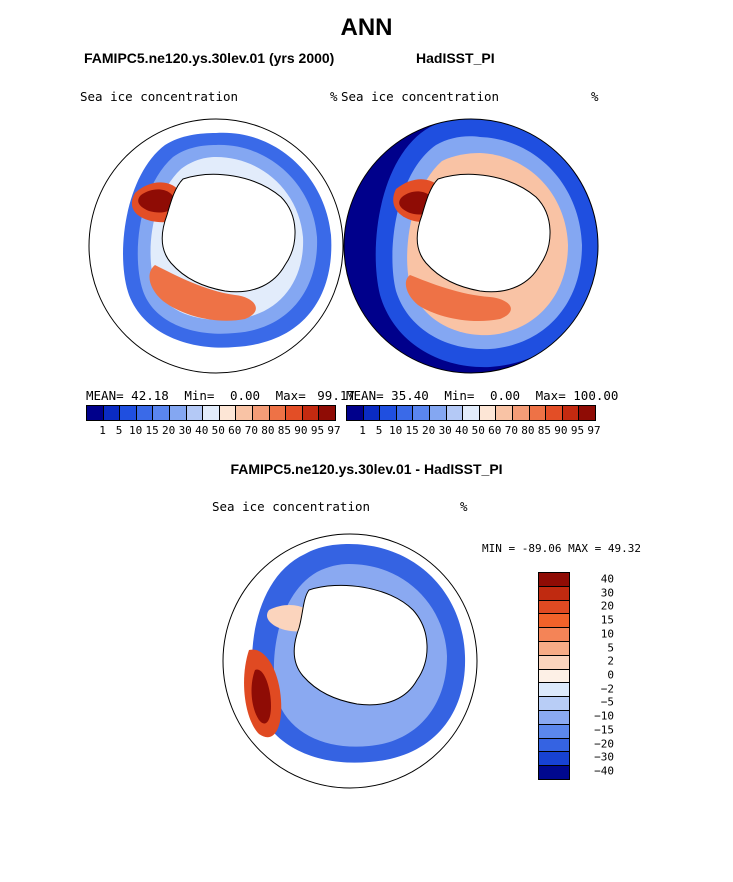 The image size is (733, 882). Describe the element at coordinates (464, 506) in the screenshot. I see `diff-panel-units: %` at that location.